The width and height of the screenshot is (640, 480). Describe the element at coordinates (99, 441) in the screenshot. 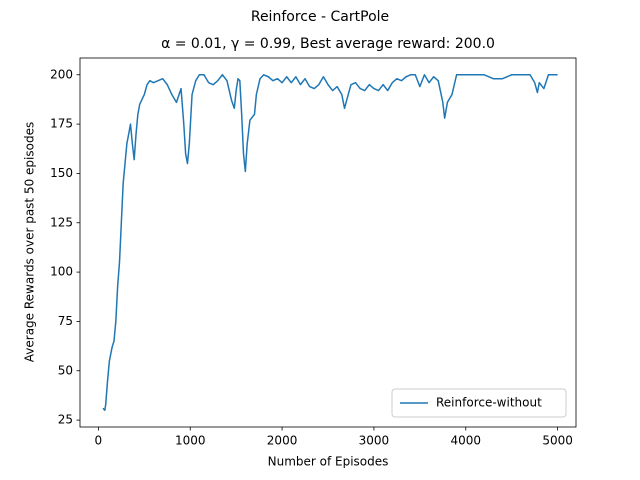

I see `x-tick-label: 0` at that location.